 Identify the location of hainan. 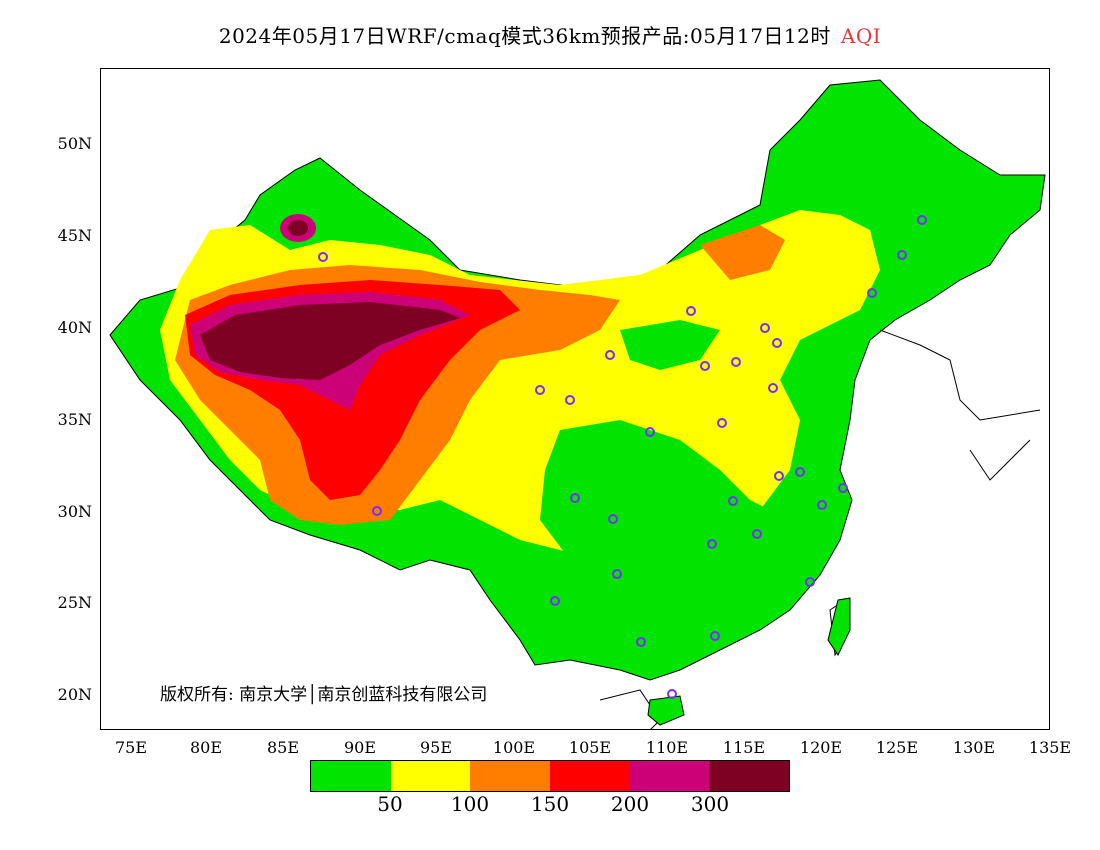
(666, 710).